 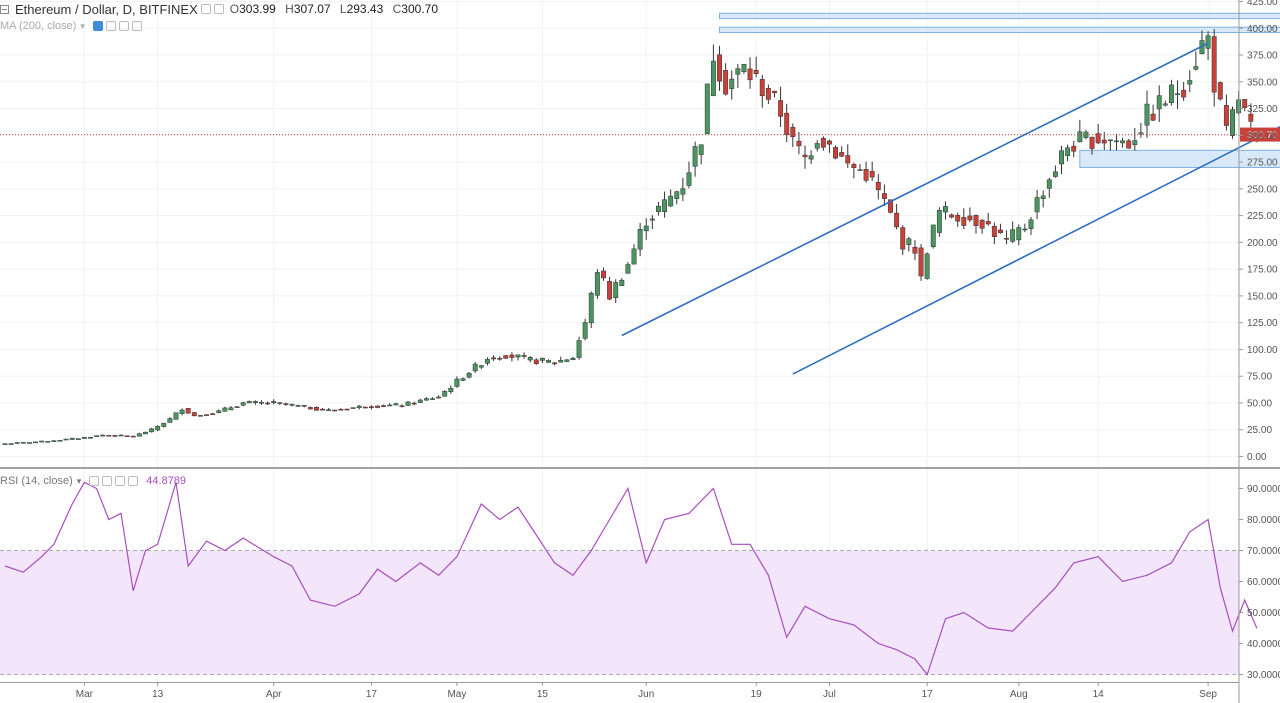 What do you see at coordinates (1262, 56) in the screenshot?
I see `price-tick-label: 375.00` at bounding box center [1262, 56].